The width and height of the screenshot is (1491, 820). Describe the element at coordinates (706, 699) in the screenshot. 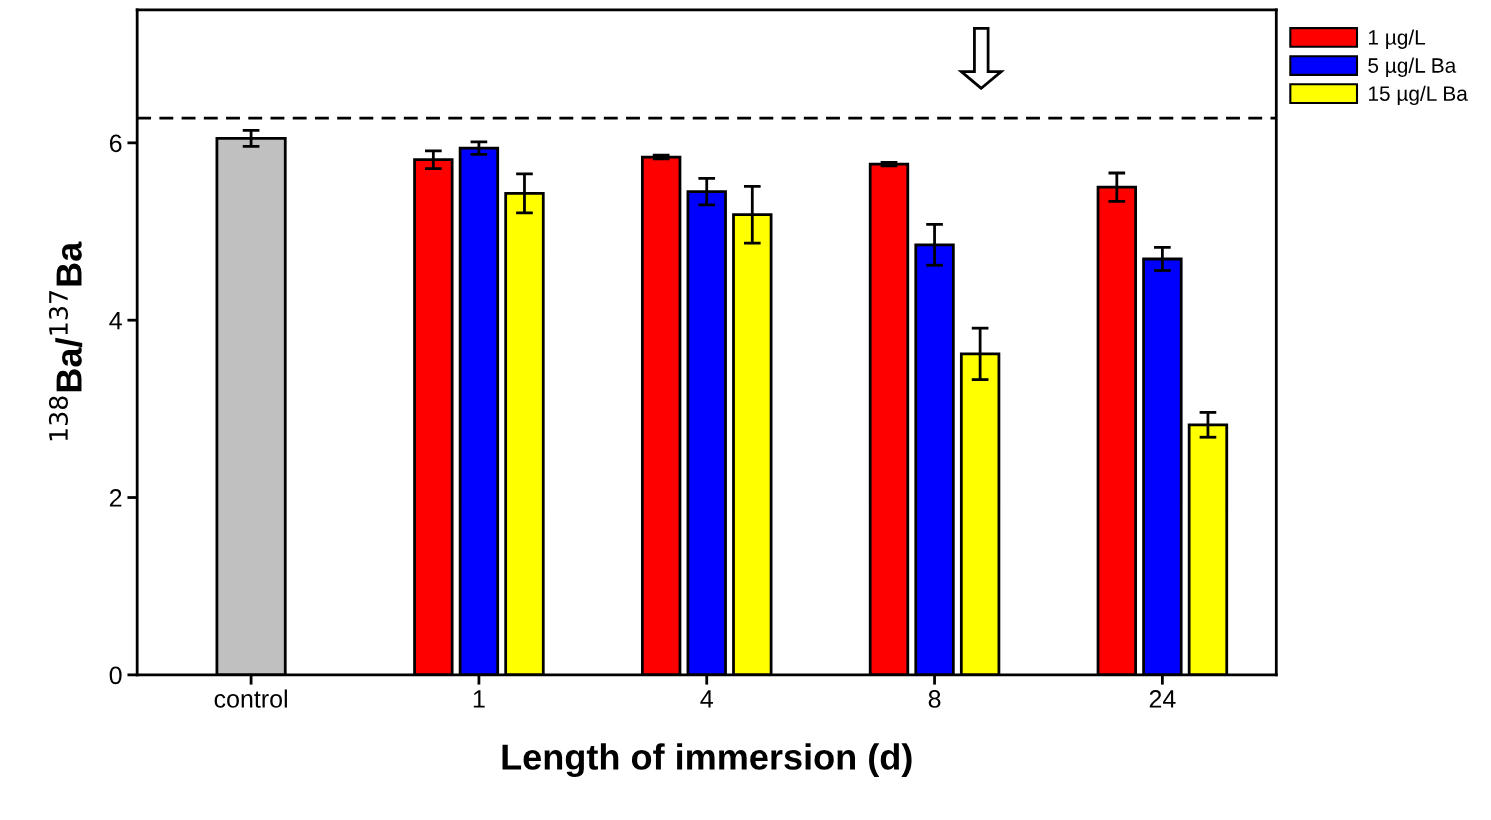

I see `x-tick-label: 4` at that location.